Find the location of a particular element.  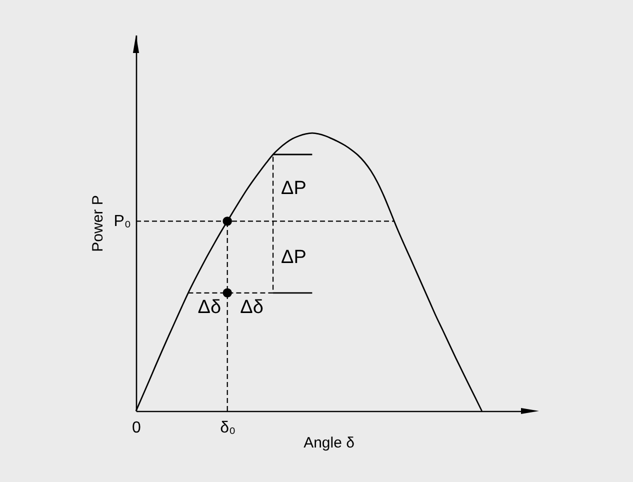

x-axis-title: Angle δ is located at coordinates (329, 443).